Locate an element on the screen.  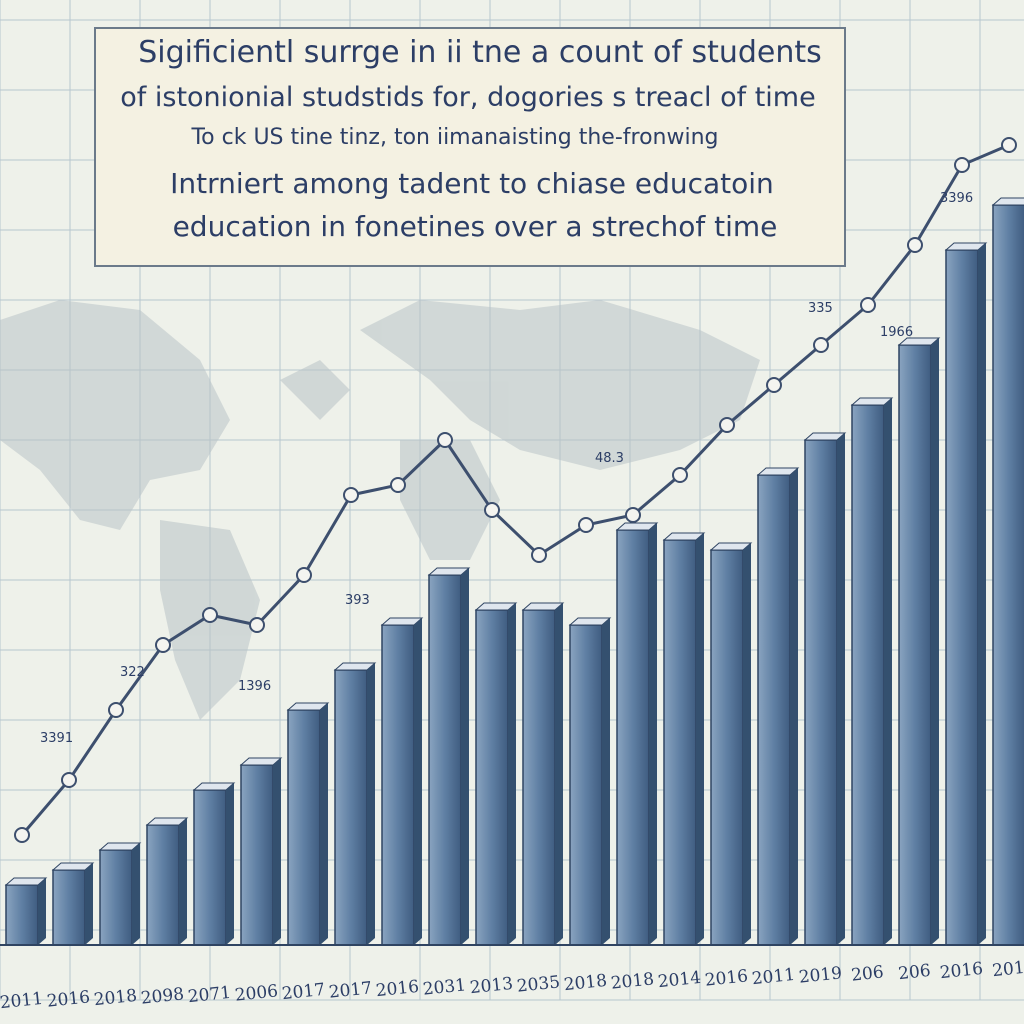
x-tick-label: 2031 is located at coordinates (444, 987).